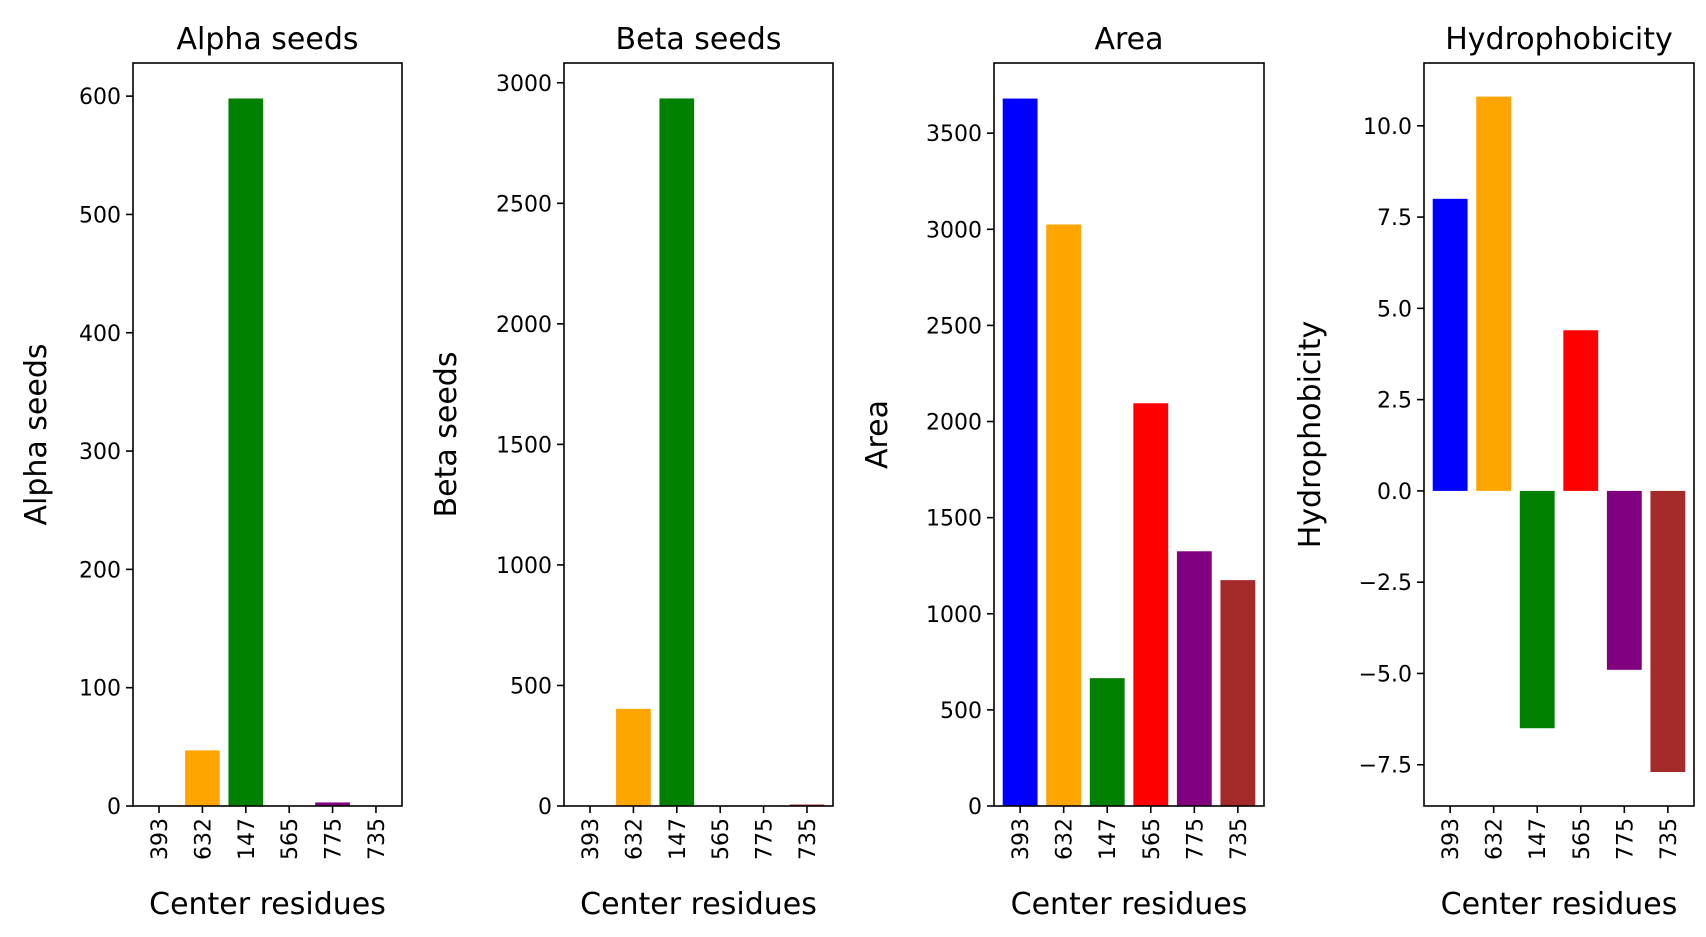 The width and height of the screenshot is (1706, 937). What do you see at coordinates (1451, 839) in the screenshot?
I see `x-tick-label-hydrophobicity: 393` at bounding box center [1451, 839].